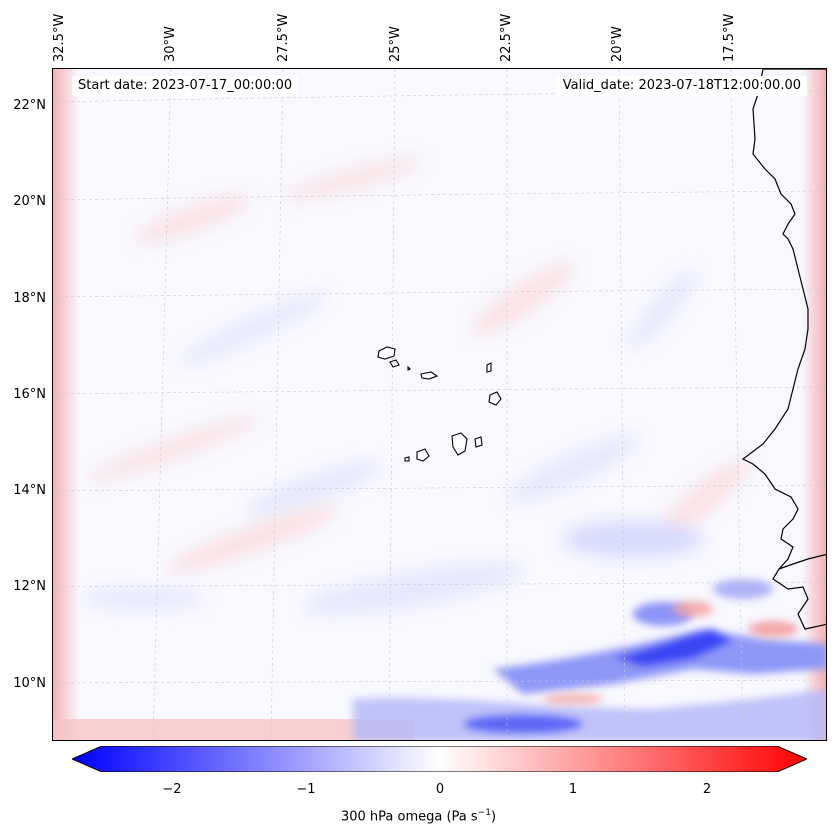 The width and height of the screenshot is (837, 839). What do you see at coordinates (233, 729) in the screenshot?
I see `bottom-boundary-band` at bounding box center [233, 729].